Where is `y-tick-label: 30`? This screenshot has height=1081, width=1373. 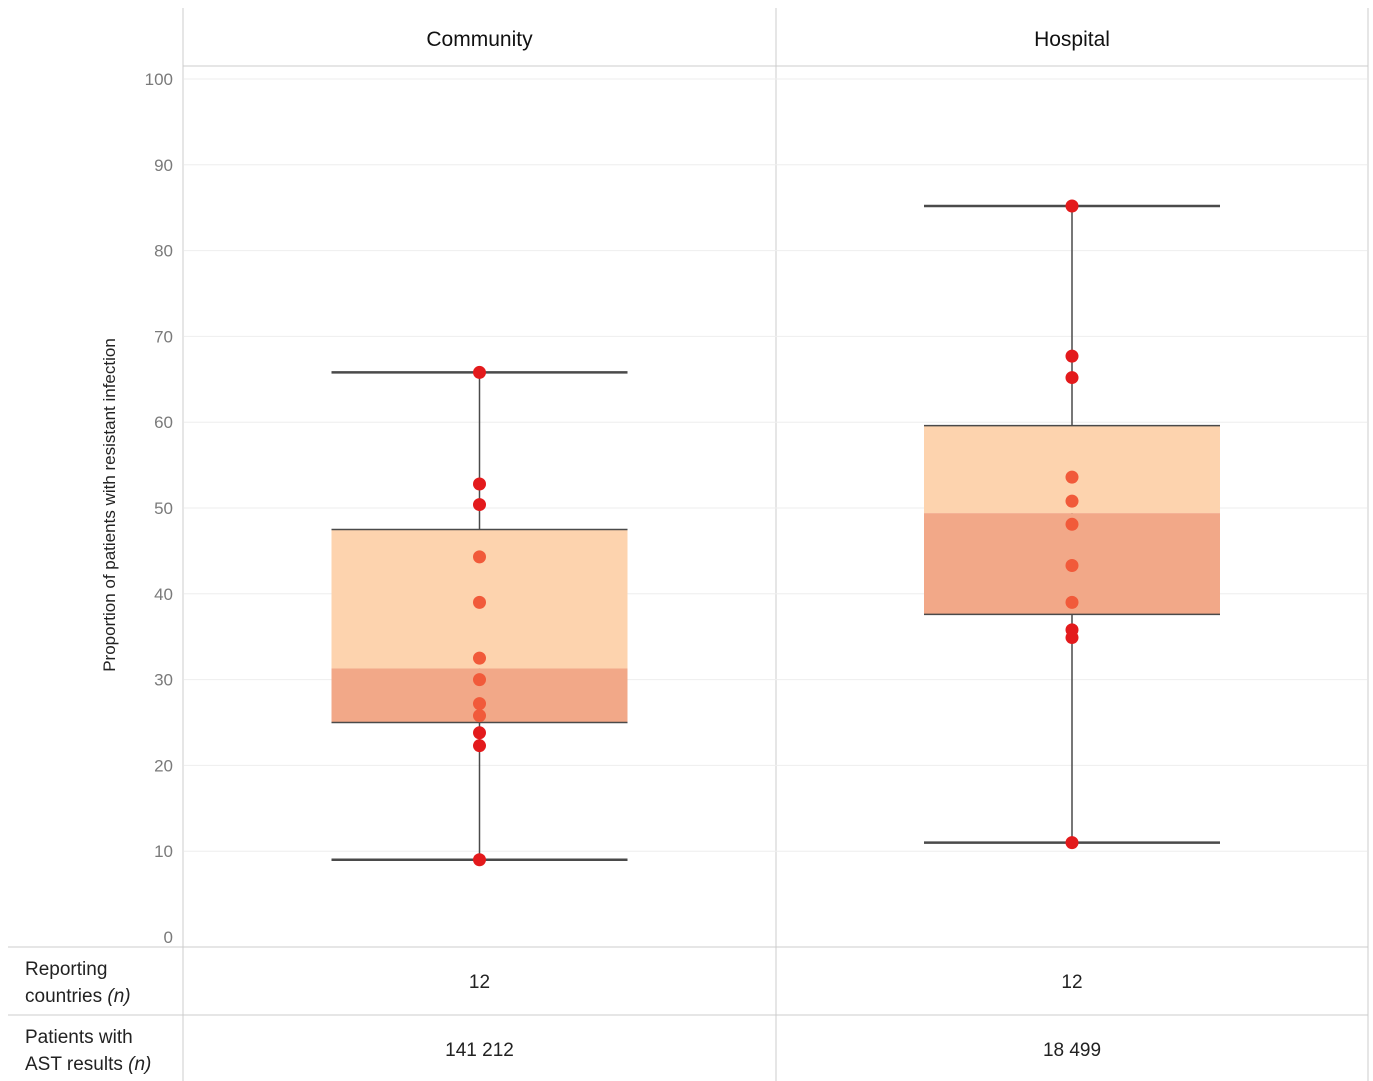 y-tick-label: 30 is located at coordinates (163, 680).